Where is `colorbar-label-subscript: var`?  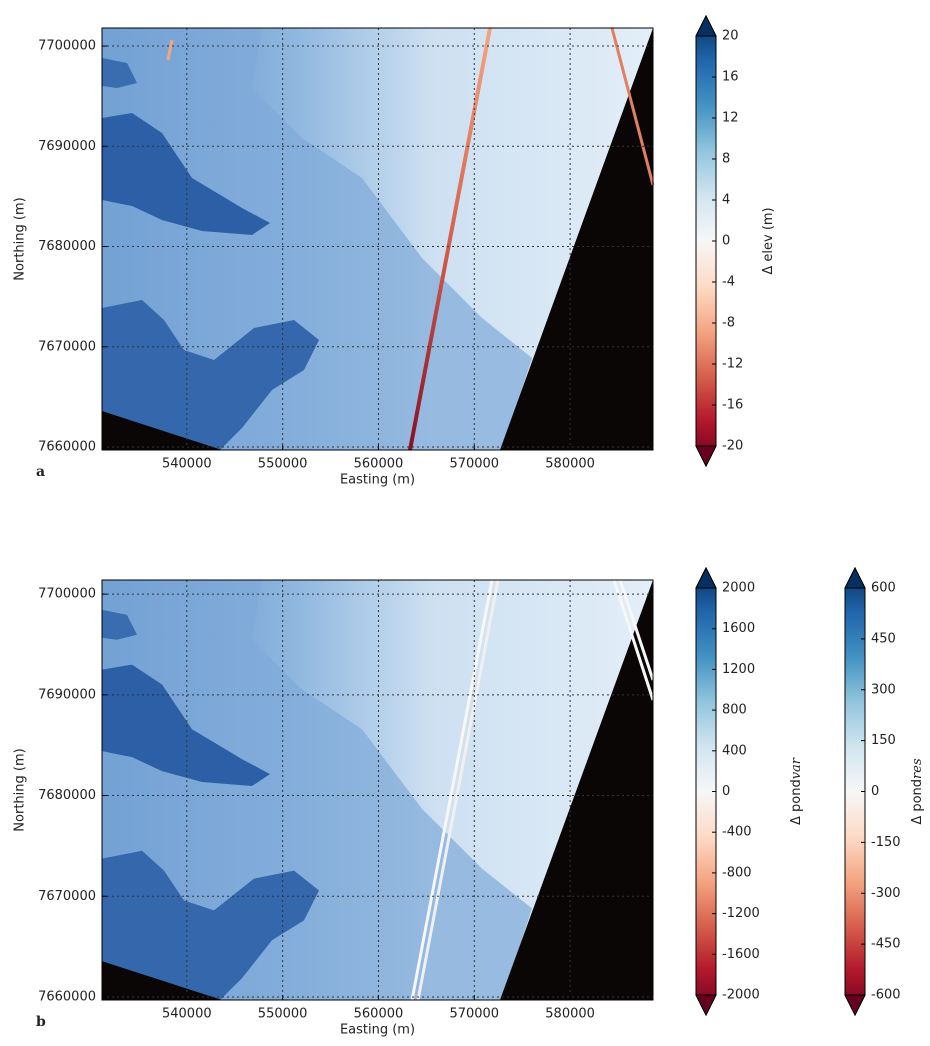 colorbar-label-subscript: var is located at coordinates (796, 768).